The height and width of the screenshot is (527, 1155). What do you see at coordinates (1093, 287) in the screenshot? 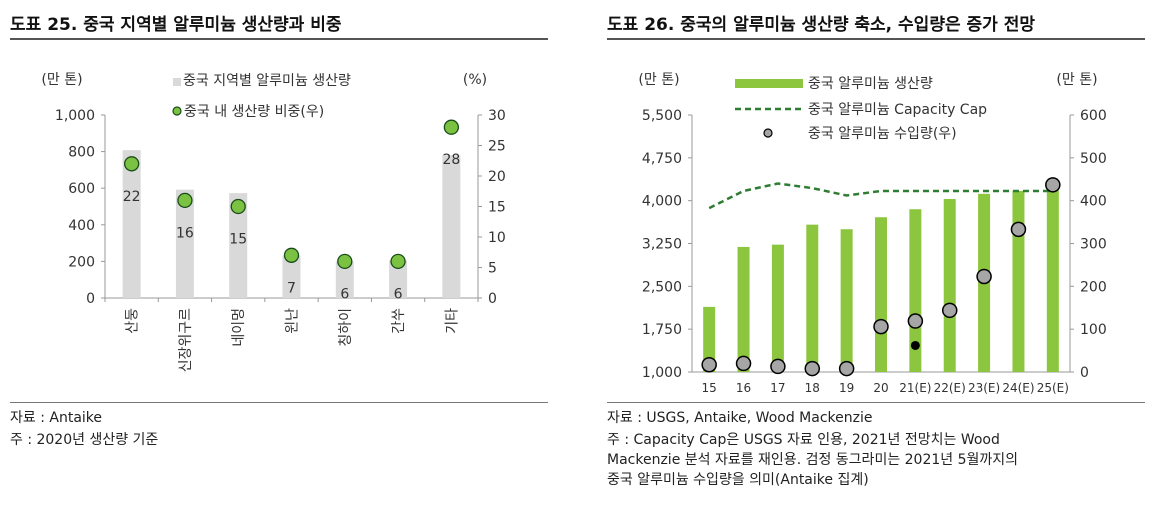
I see `right-y-tick-label: 200` at bounding box center [1093, 287].